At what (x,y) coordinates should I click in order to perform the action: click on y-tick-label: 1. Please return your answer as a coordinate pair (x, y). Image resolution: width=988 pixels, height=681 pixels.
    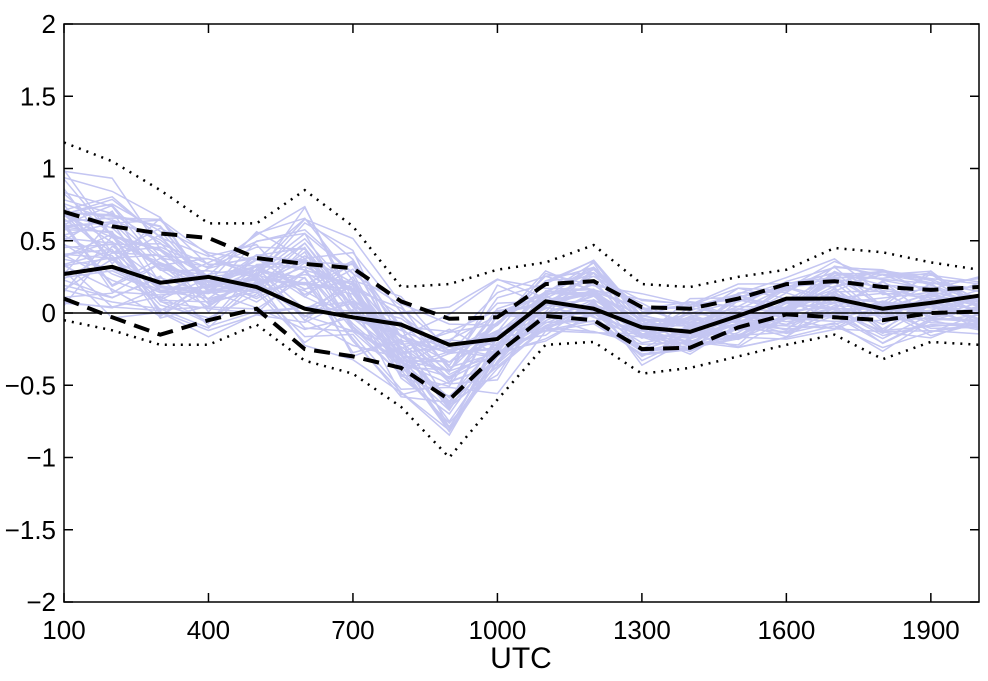
    Looking at the image, I should click on (49, 169).